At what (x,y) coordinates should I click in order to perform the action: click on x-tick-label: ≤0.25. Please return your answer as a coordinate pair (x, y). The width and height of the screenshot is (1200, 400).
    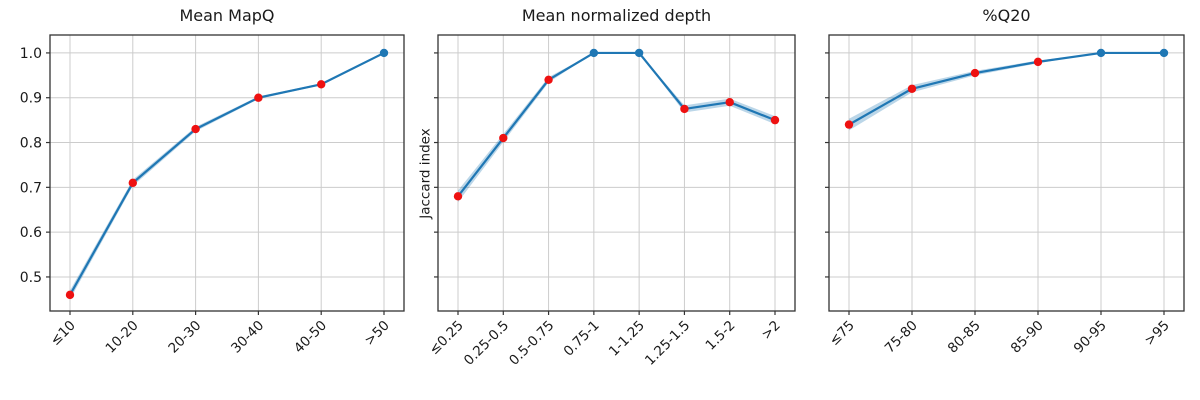
    Looking at the image, I should click on (446, 338).